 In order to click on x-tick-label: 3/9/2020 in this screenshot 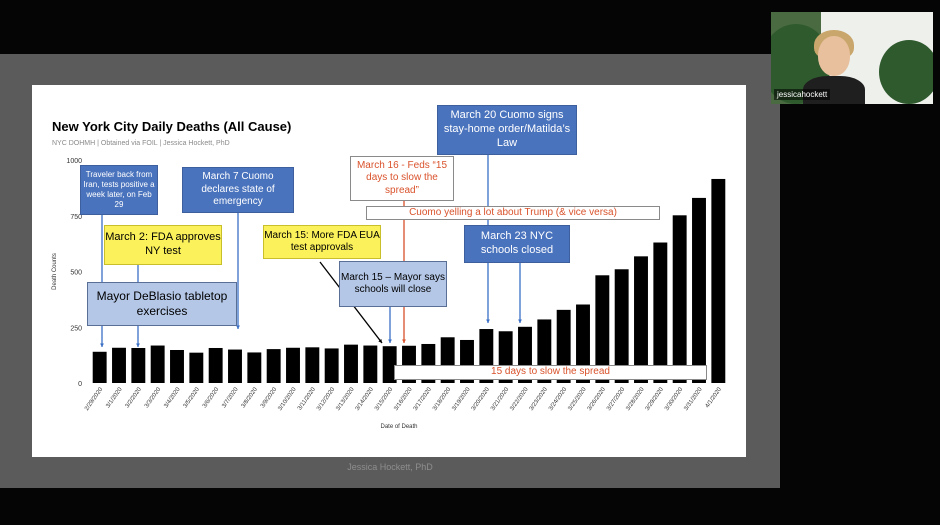, I will do `click(269, 397)`.